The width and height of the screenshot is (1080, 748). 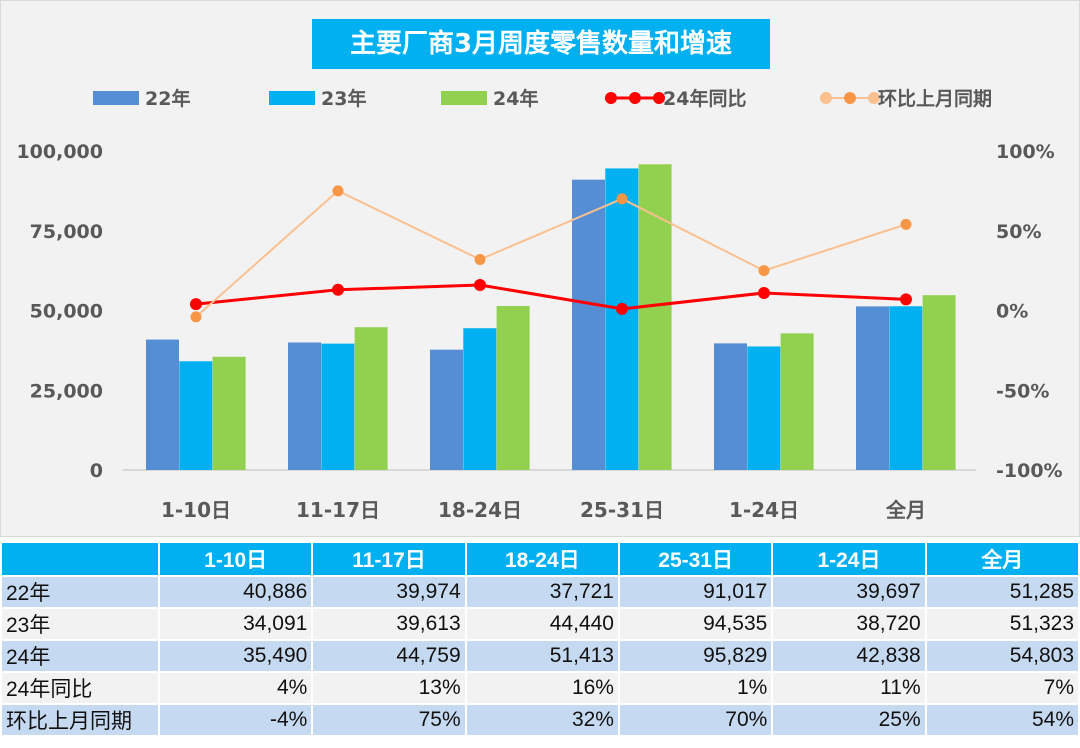 I want to click on table-cell: 51,323, so click(x=1002, y=624).